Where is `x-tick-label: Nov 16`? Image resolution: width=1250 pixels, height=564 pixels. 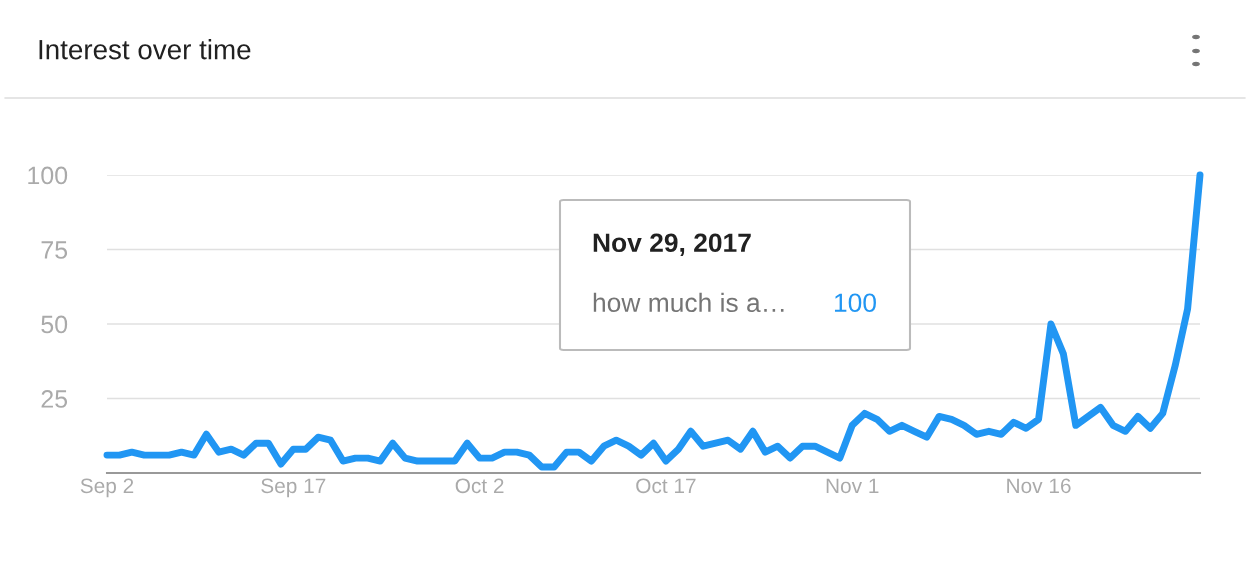 x-tick-label: Nov 16 is located at coordinates (1039, 486).